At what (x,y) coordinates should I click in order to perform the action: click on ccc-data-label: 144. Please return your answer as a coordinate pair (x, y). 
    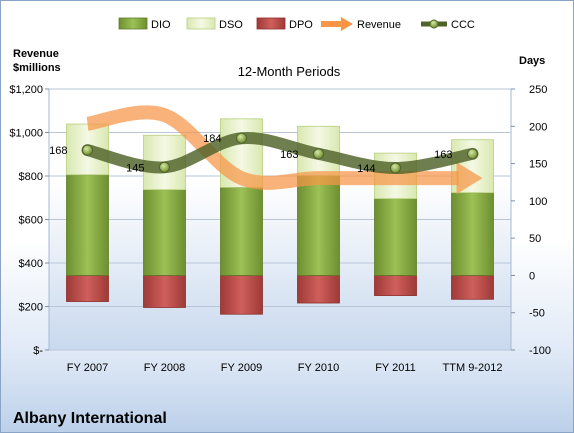
    Looking at the image, I should click on (366, 169).